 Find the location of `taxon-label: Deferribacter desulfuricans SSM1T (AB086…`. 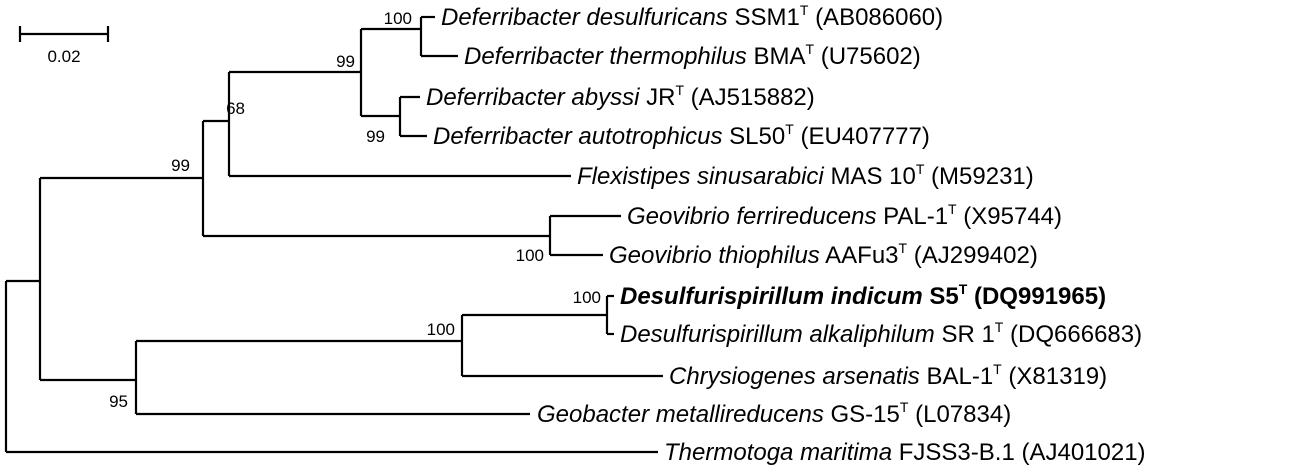

taxon-label: Deferribacter desulfuricans SSM1T (AB086… is located at coordinates (692, 16).